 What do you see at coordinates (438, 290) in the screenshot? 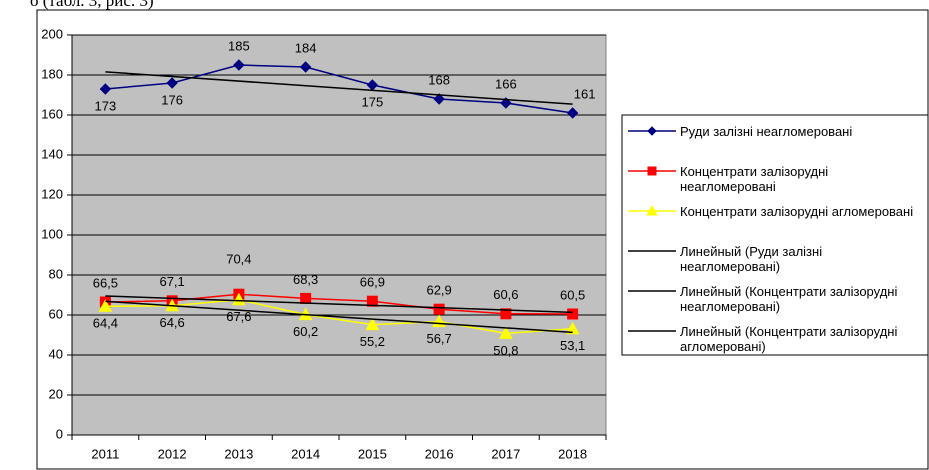
I see `data-label: 62,9` at bounding box center [438, 290].